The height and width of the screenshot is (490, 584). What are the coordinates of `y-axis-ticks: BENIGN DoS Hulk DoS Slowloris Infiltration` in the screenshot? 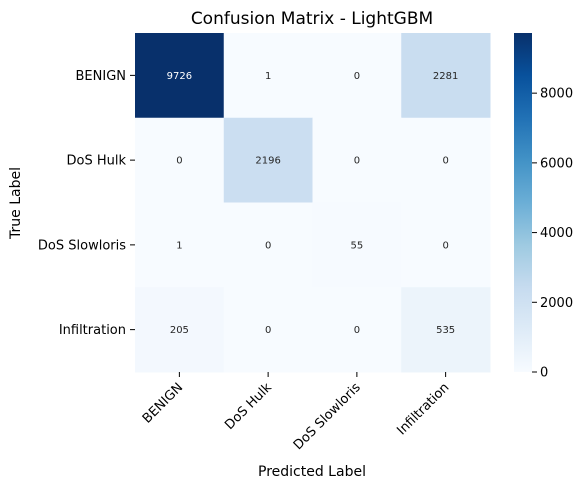 It's located at (86, 203).